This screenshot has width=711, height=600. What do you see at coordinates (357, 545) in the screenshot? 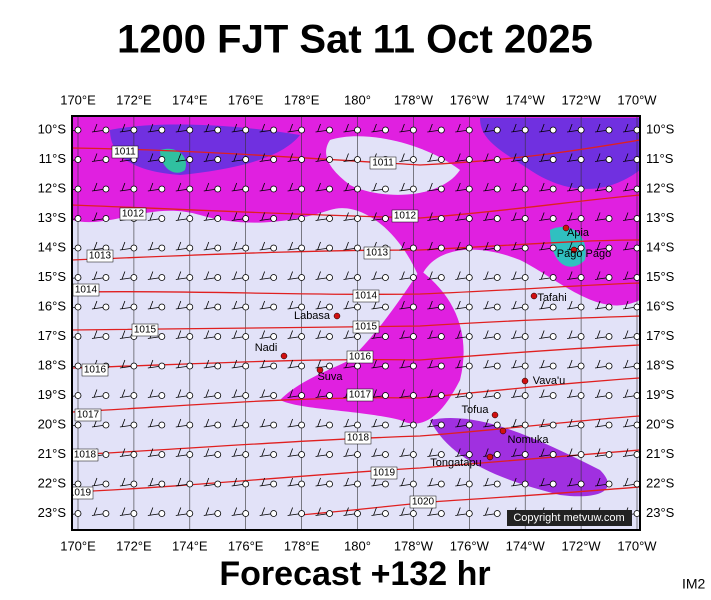
I see `lon-label: 180°` at bounding box center [357, 545].